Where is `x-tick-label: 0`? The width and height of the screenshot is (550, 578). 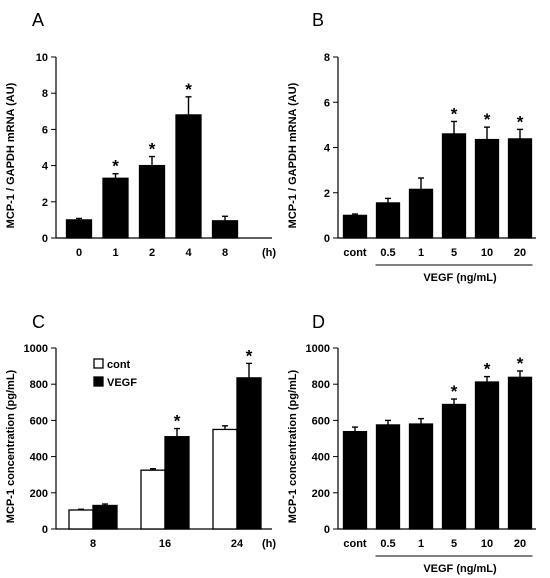
x-tick-label: 0 is located at coordinates (79, 253).